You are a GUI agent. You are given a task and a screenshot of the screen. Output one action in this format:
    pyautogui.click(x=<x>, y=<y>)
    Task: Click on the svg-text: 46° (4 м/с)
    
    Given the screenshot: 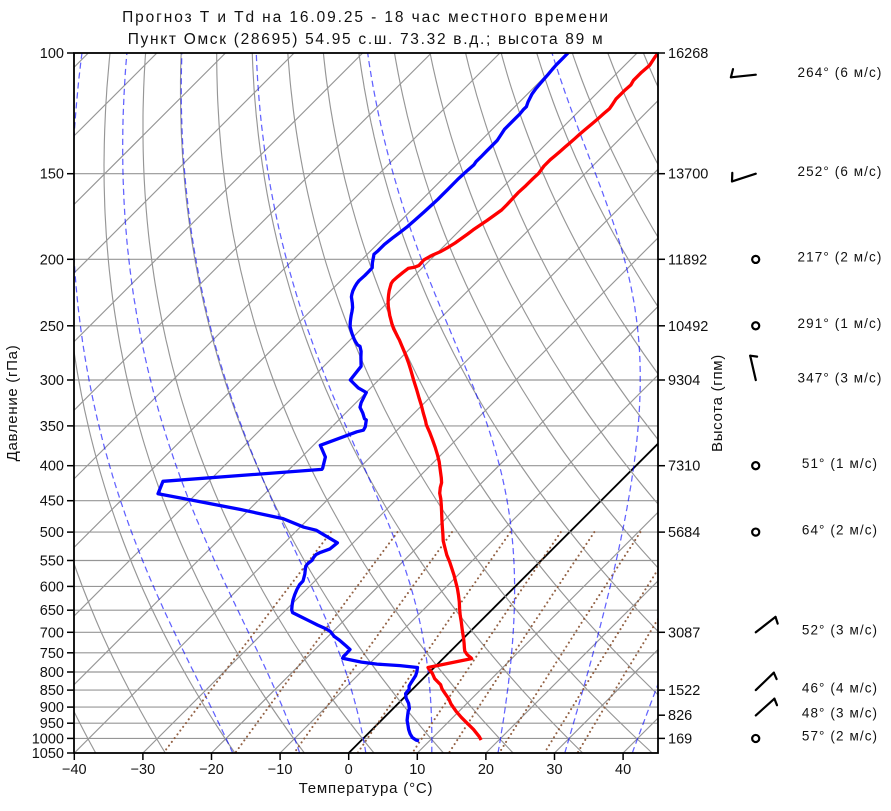 What is the action you would take?
    pyautogui.click(x=840, y=687)
    